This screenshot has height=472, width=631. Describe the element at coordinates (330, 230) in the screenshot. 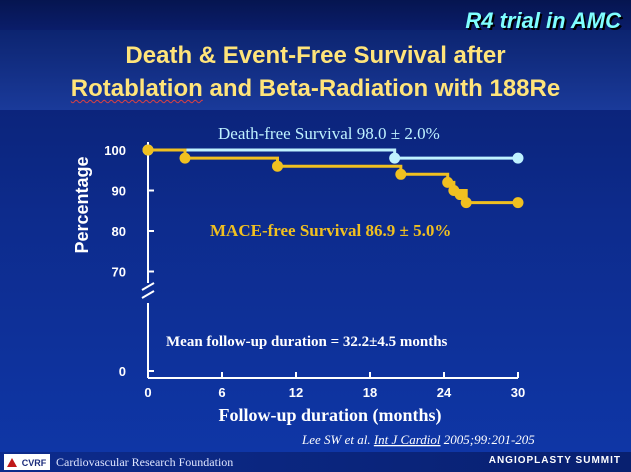

I see `mace-free-survival-annotation: MACE-free Survival 86.9 ± 5.0%` at that location.